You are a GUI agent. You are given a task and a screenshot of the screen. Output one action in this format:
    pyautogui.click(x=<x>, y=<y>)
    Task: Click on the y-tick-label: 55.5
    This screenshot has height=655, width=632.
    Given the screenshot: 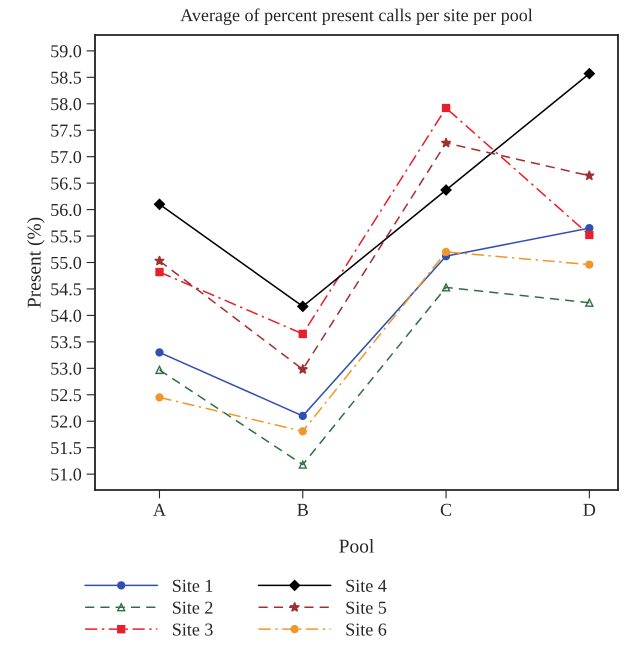 What is the action you would take?
    pyautogui.click(x=66, y=236)
    